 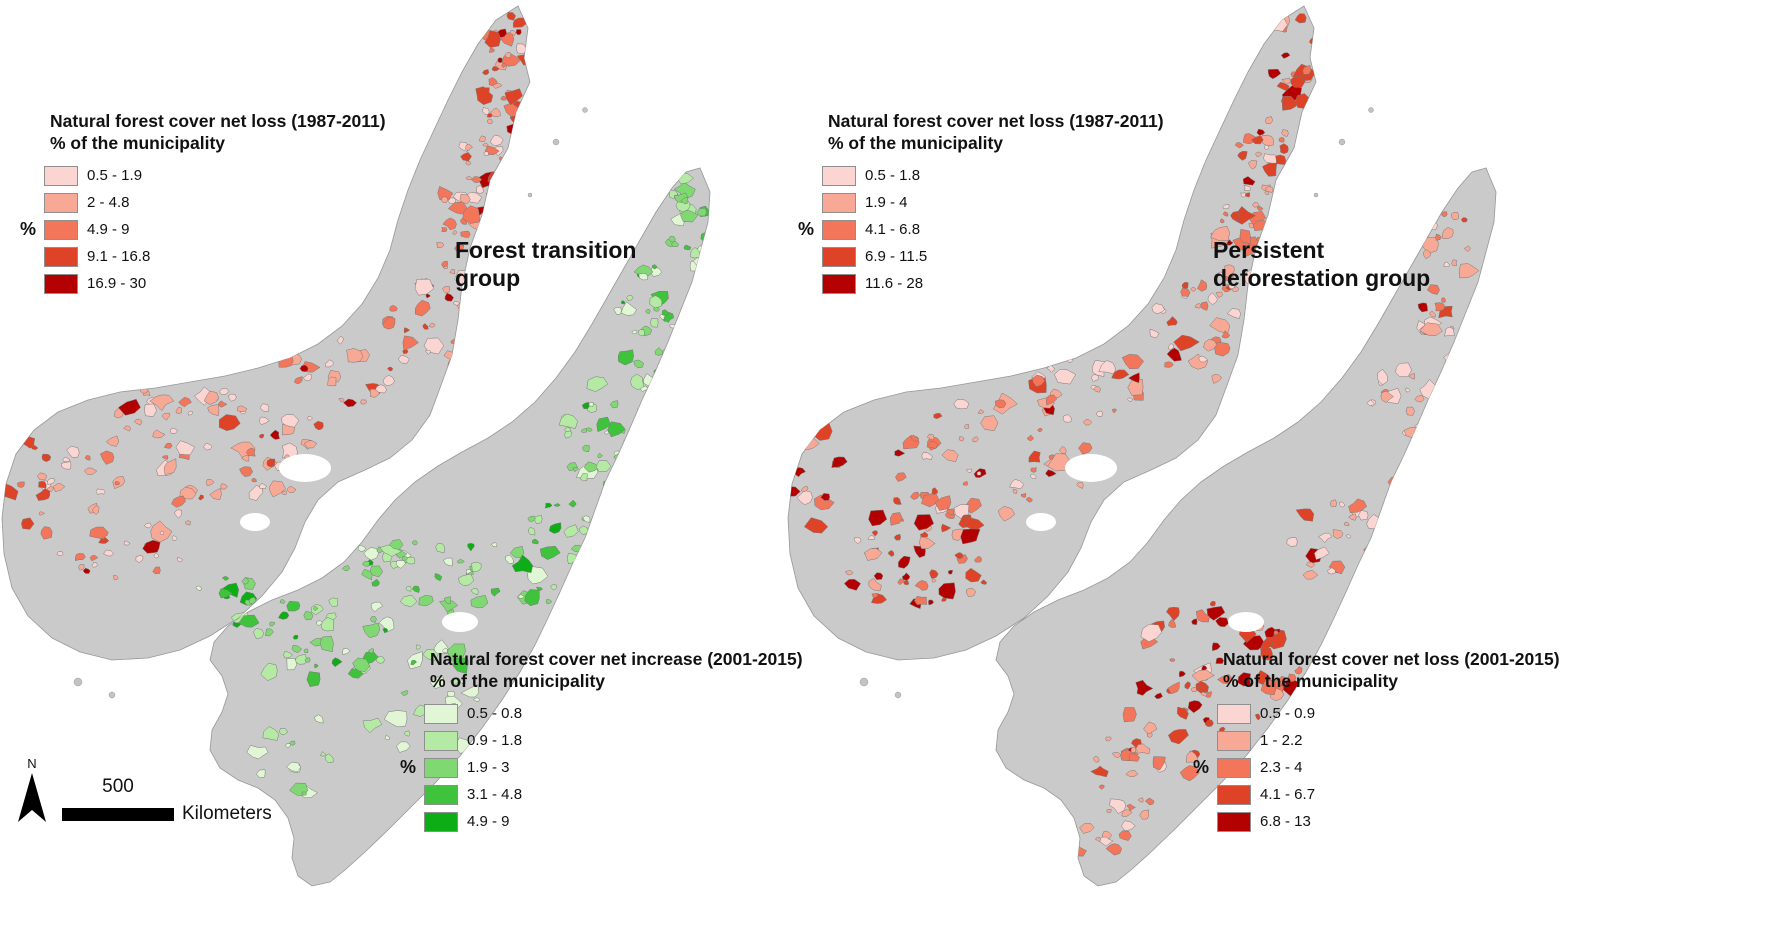 I want to click on legend-class-row: 3.1 - 4.8, so click(x=473, y=794).